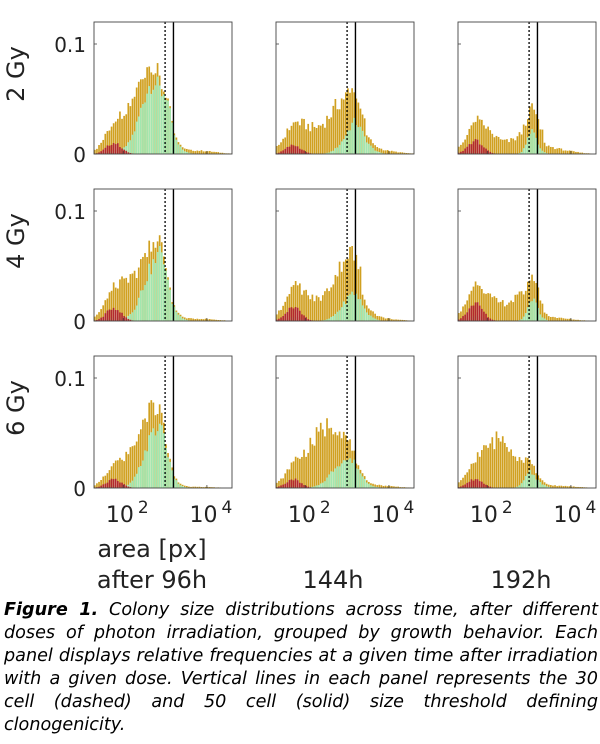 The width and height of the screenshot is (600, 744). I want to click on y-tick-label: 0.1, so click(70, 45).